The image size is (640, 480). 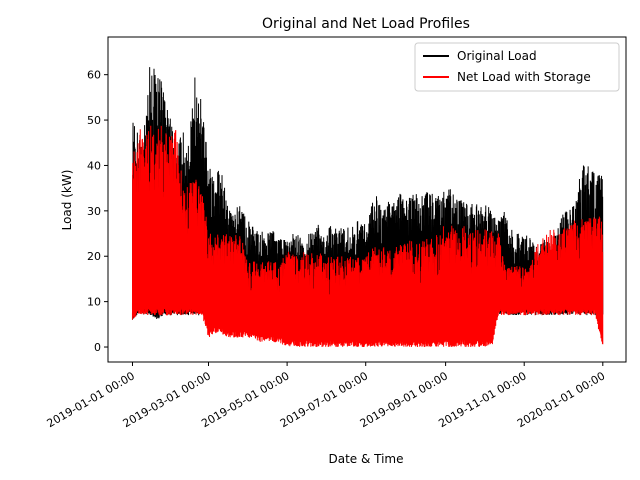 I want to click on y-tick-label: 50, so click(x=94, y=120).